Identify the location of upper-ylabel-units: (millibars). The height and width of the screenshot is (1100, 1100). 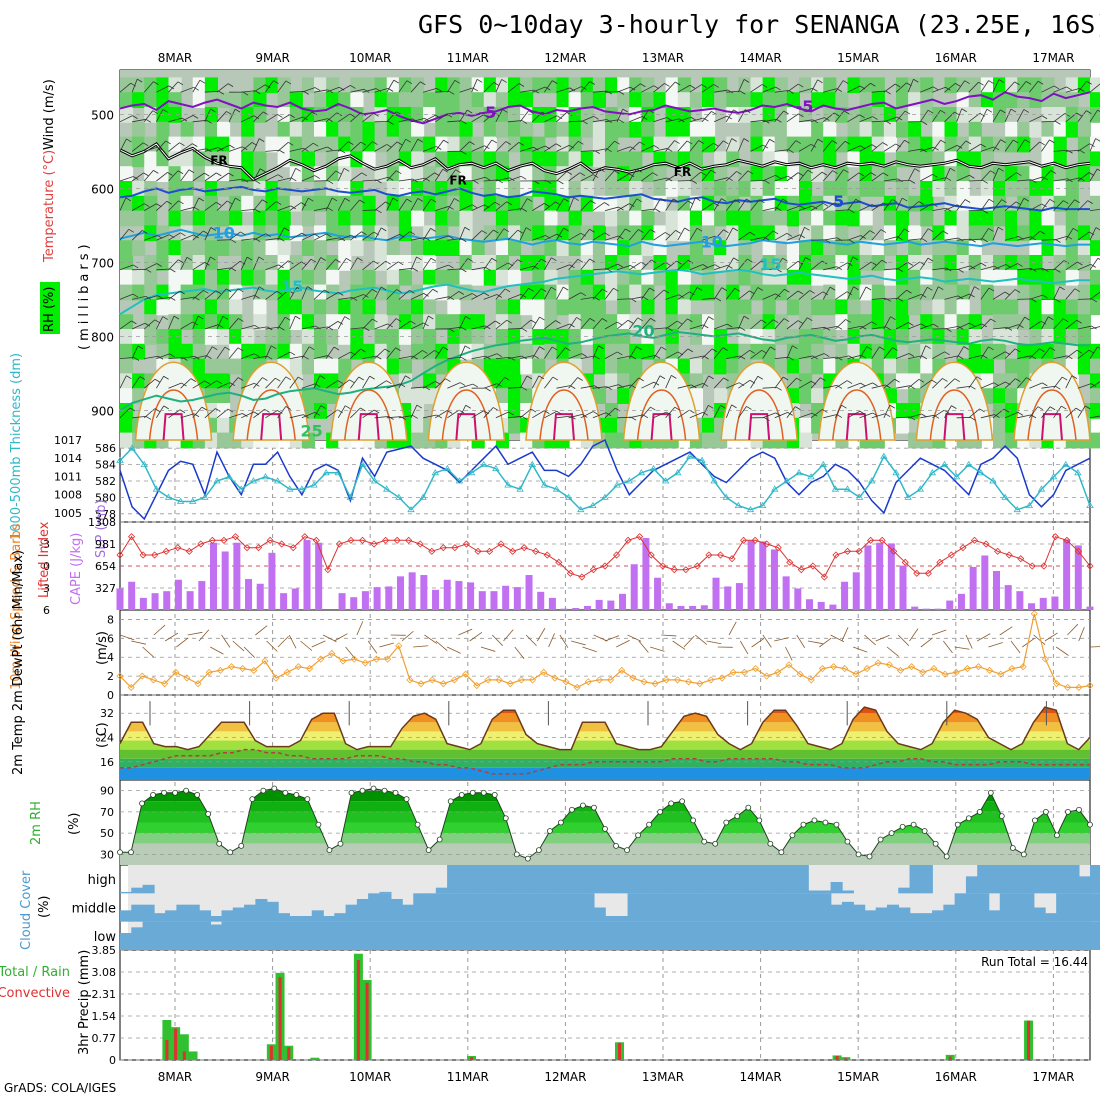
(84, 295).